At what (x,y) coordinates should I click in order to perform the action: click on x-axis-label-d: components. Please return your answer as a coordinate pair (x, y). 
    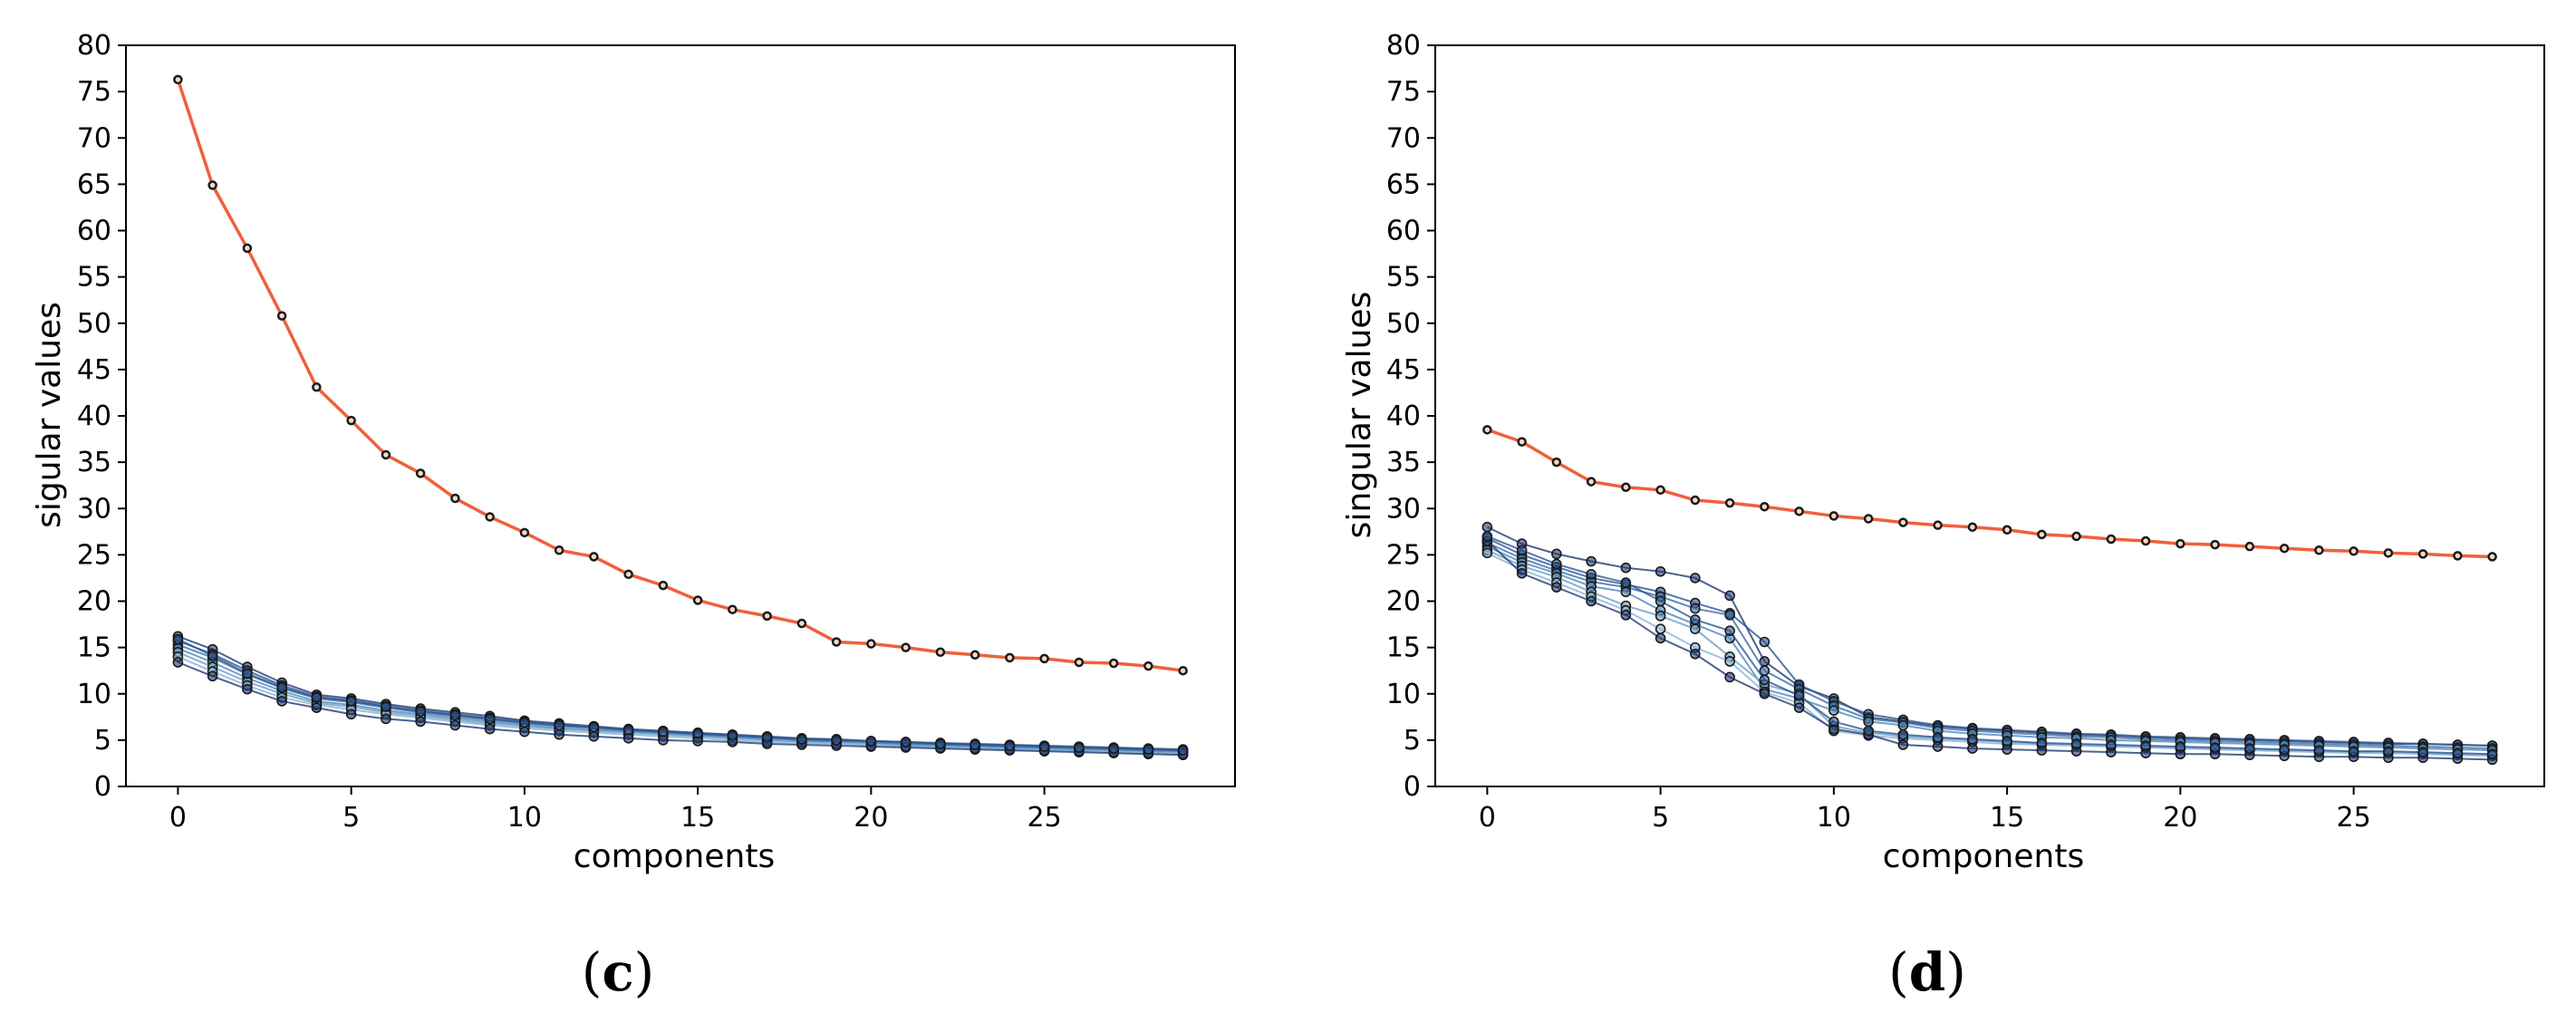
    Looking at the image, I should click on (1984, 856).